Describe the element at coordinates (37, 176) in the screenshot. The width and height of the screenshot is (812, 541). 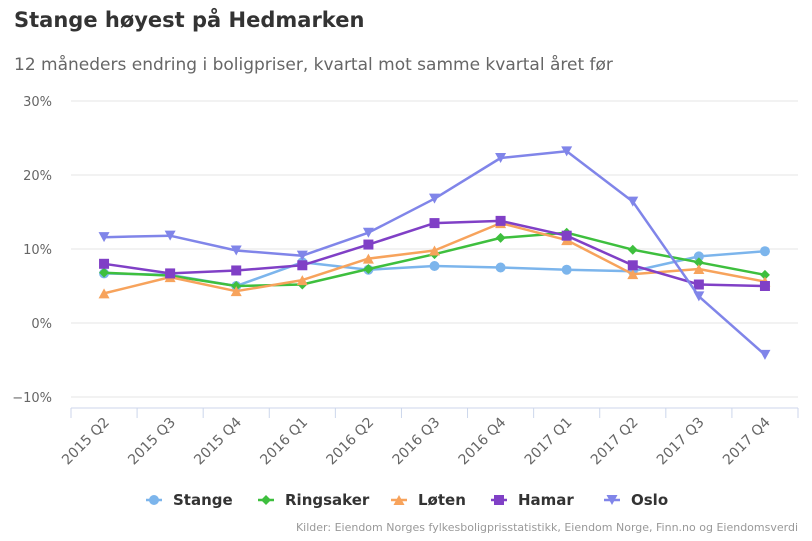
I see `y-tick-label: 20%` at that location.